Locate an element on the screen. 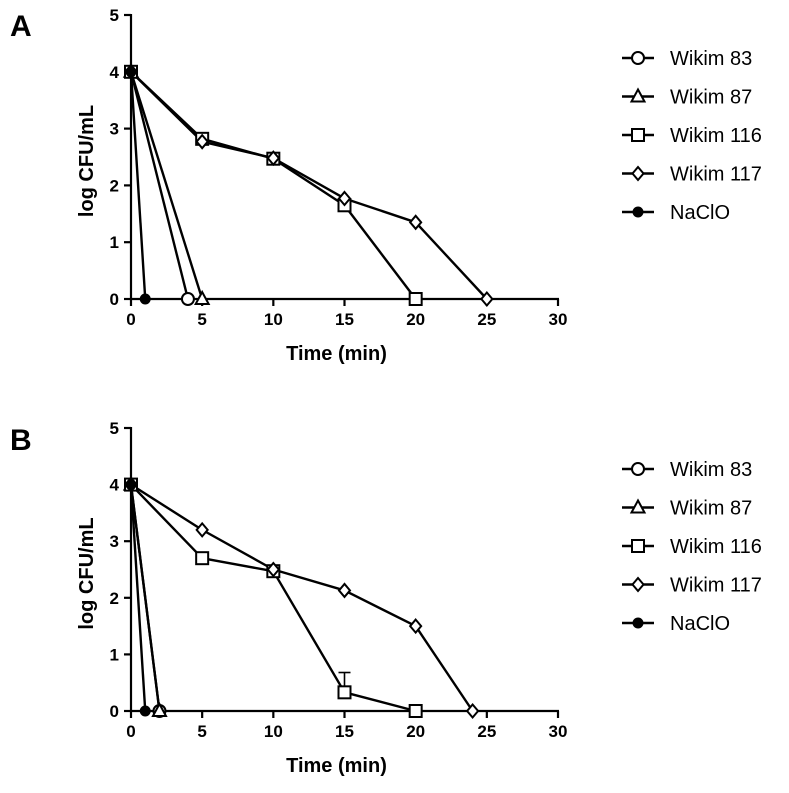 This screenshot has height=793, width=789. panel-label: A is located at coordinates (21, 26).